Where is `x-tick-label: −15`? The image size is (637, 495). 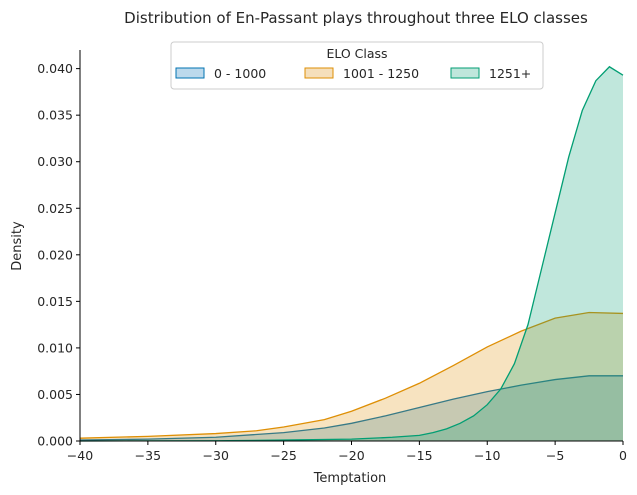 x-tick-label: −15 is located at coordinates (419, 455).